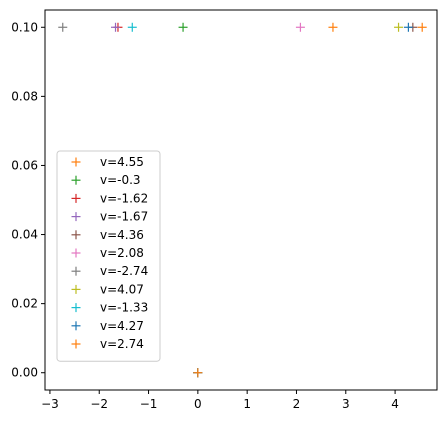  What do you see at coordinates (122, 235) in the screenshot?
I see `legend-label: v=4.36` at bounding box center [122, 235].